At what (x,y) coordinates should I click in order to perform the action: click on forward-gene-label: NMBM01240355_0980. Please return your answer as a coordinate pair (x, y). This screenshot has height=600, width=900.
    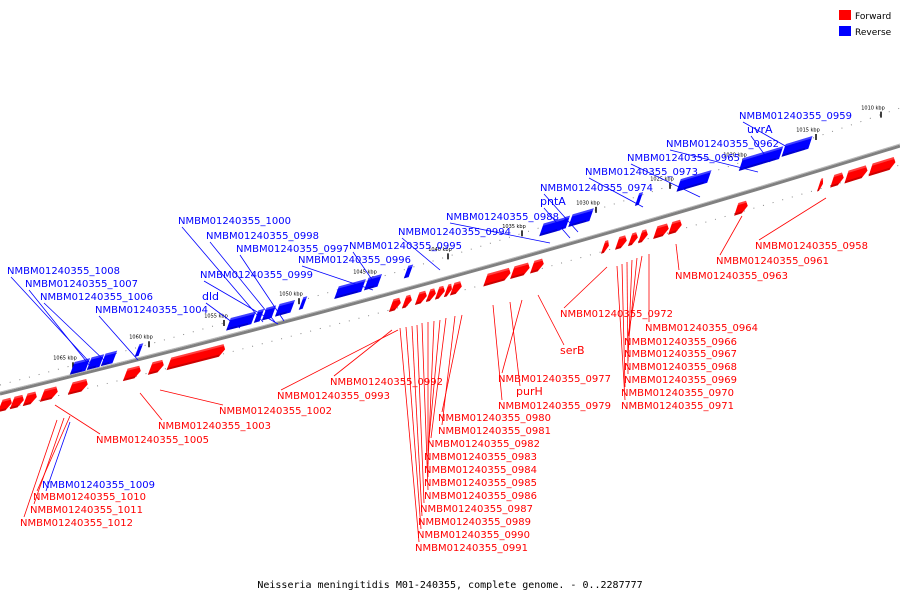
    Looking at the image, I should click on (494, 418).